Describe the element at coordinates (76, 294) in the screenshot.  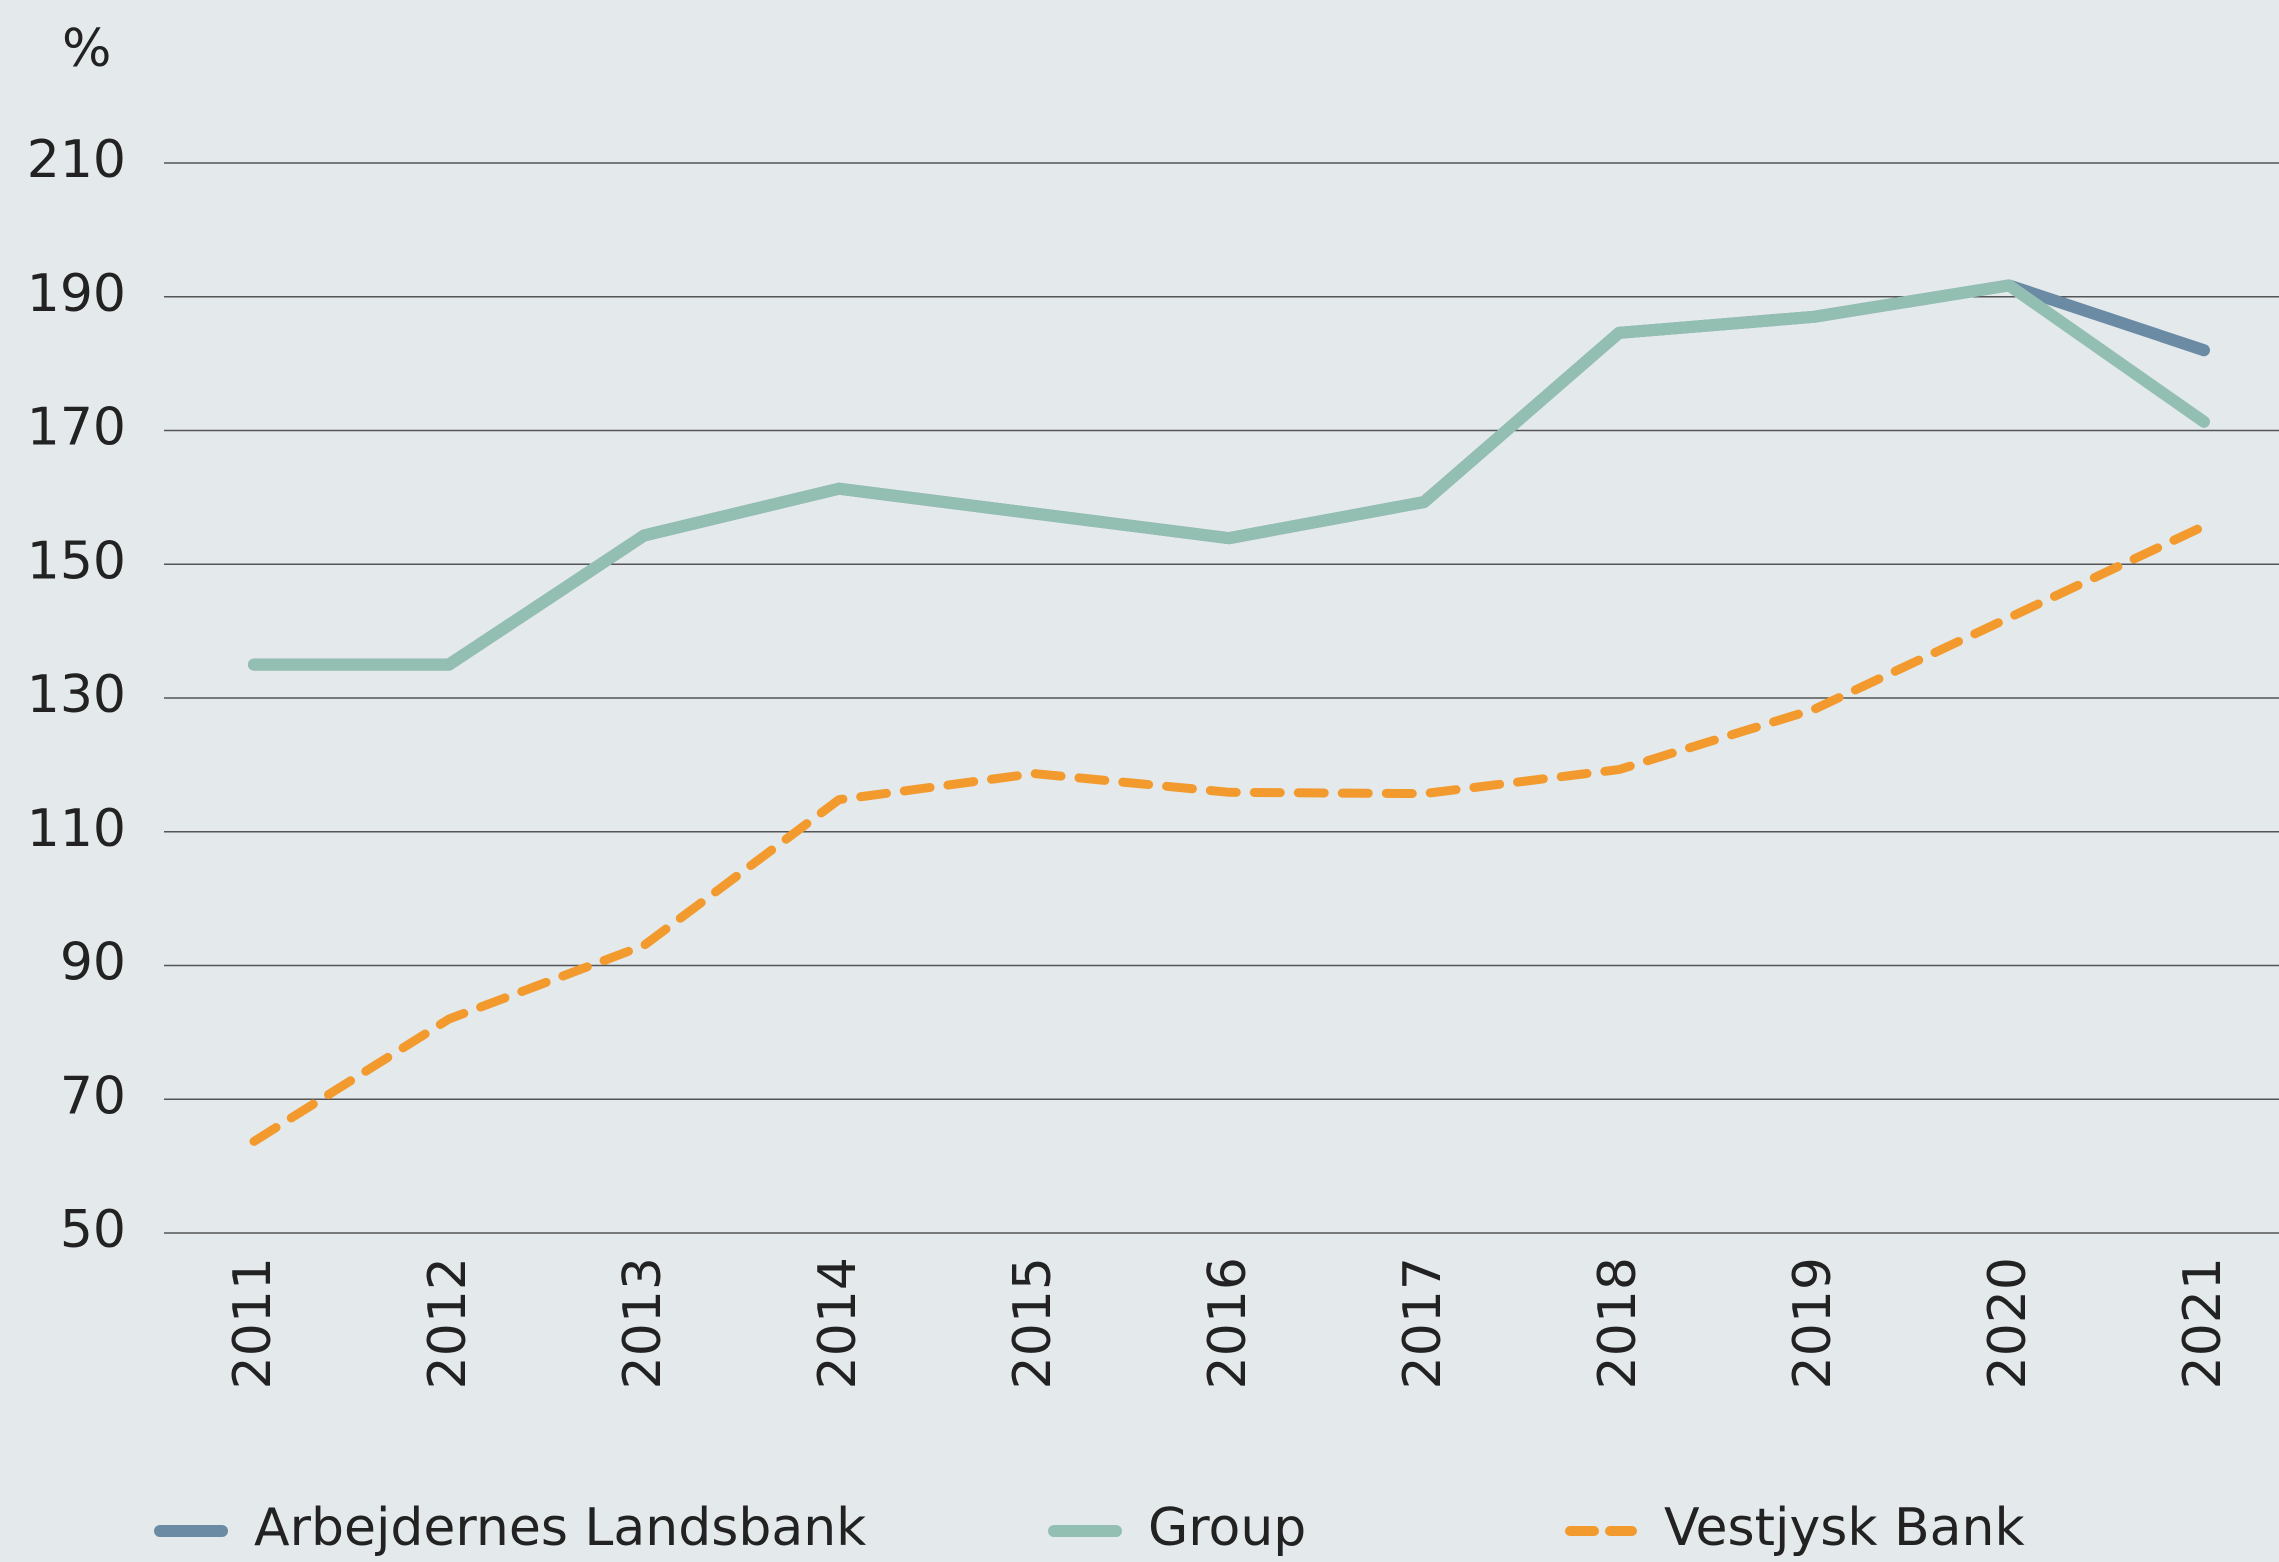
I see `y-tick-label: 190` at that location.